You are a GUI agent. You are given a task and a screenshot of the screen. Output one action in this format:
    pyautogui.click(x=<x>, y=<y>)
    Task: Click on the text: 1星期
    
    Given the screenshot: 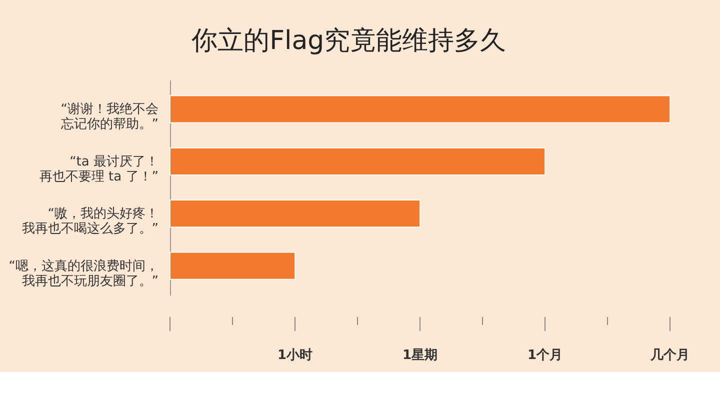 What is the action you would take?
    pyautogui.click(x=420, y=355)
    